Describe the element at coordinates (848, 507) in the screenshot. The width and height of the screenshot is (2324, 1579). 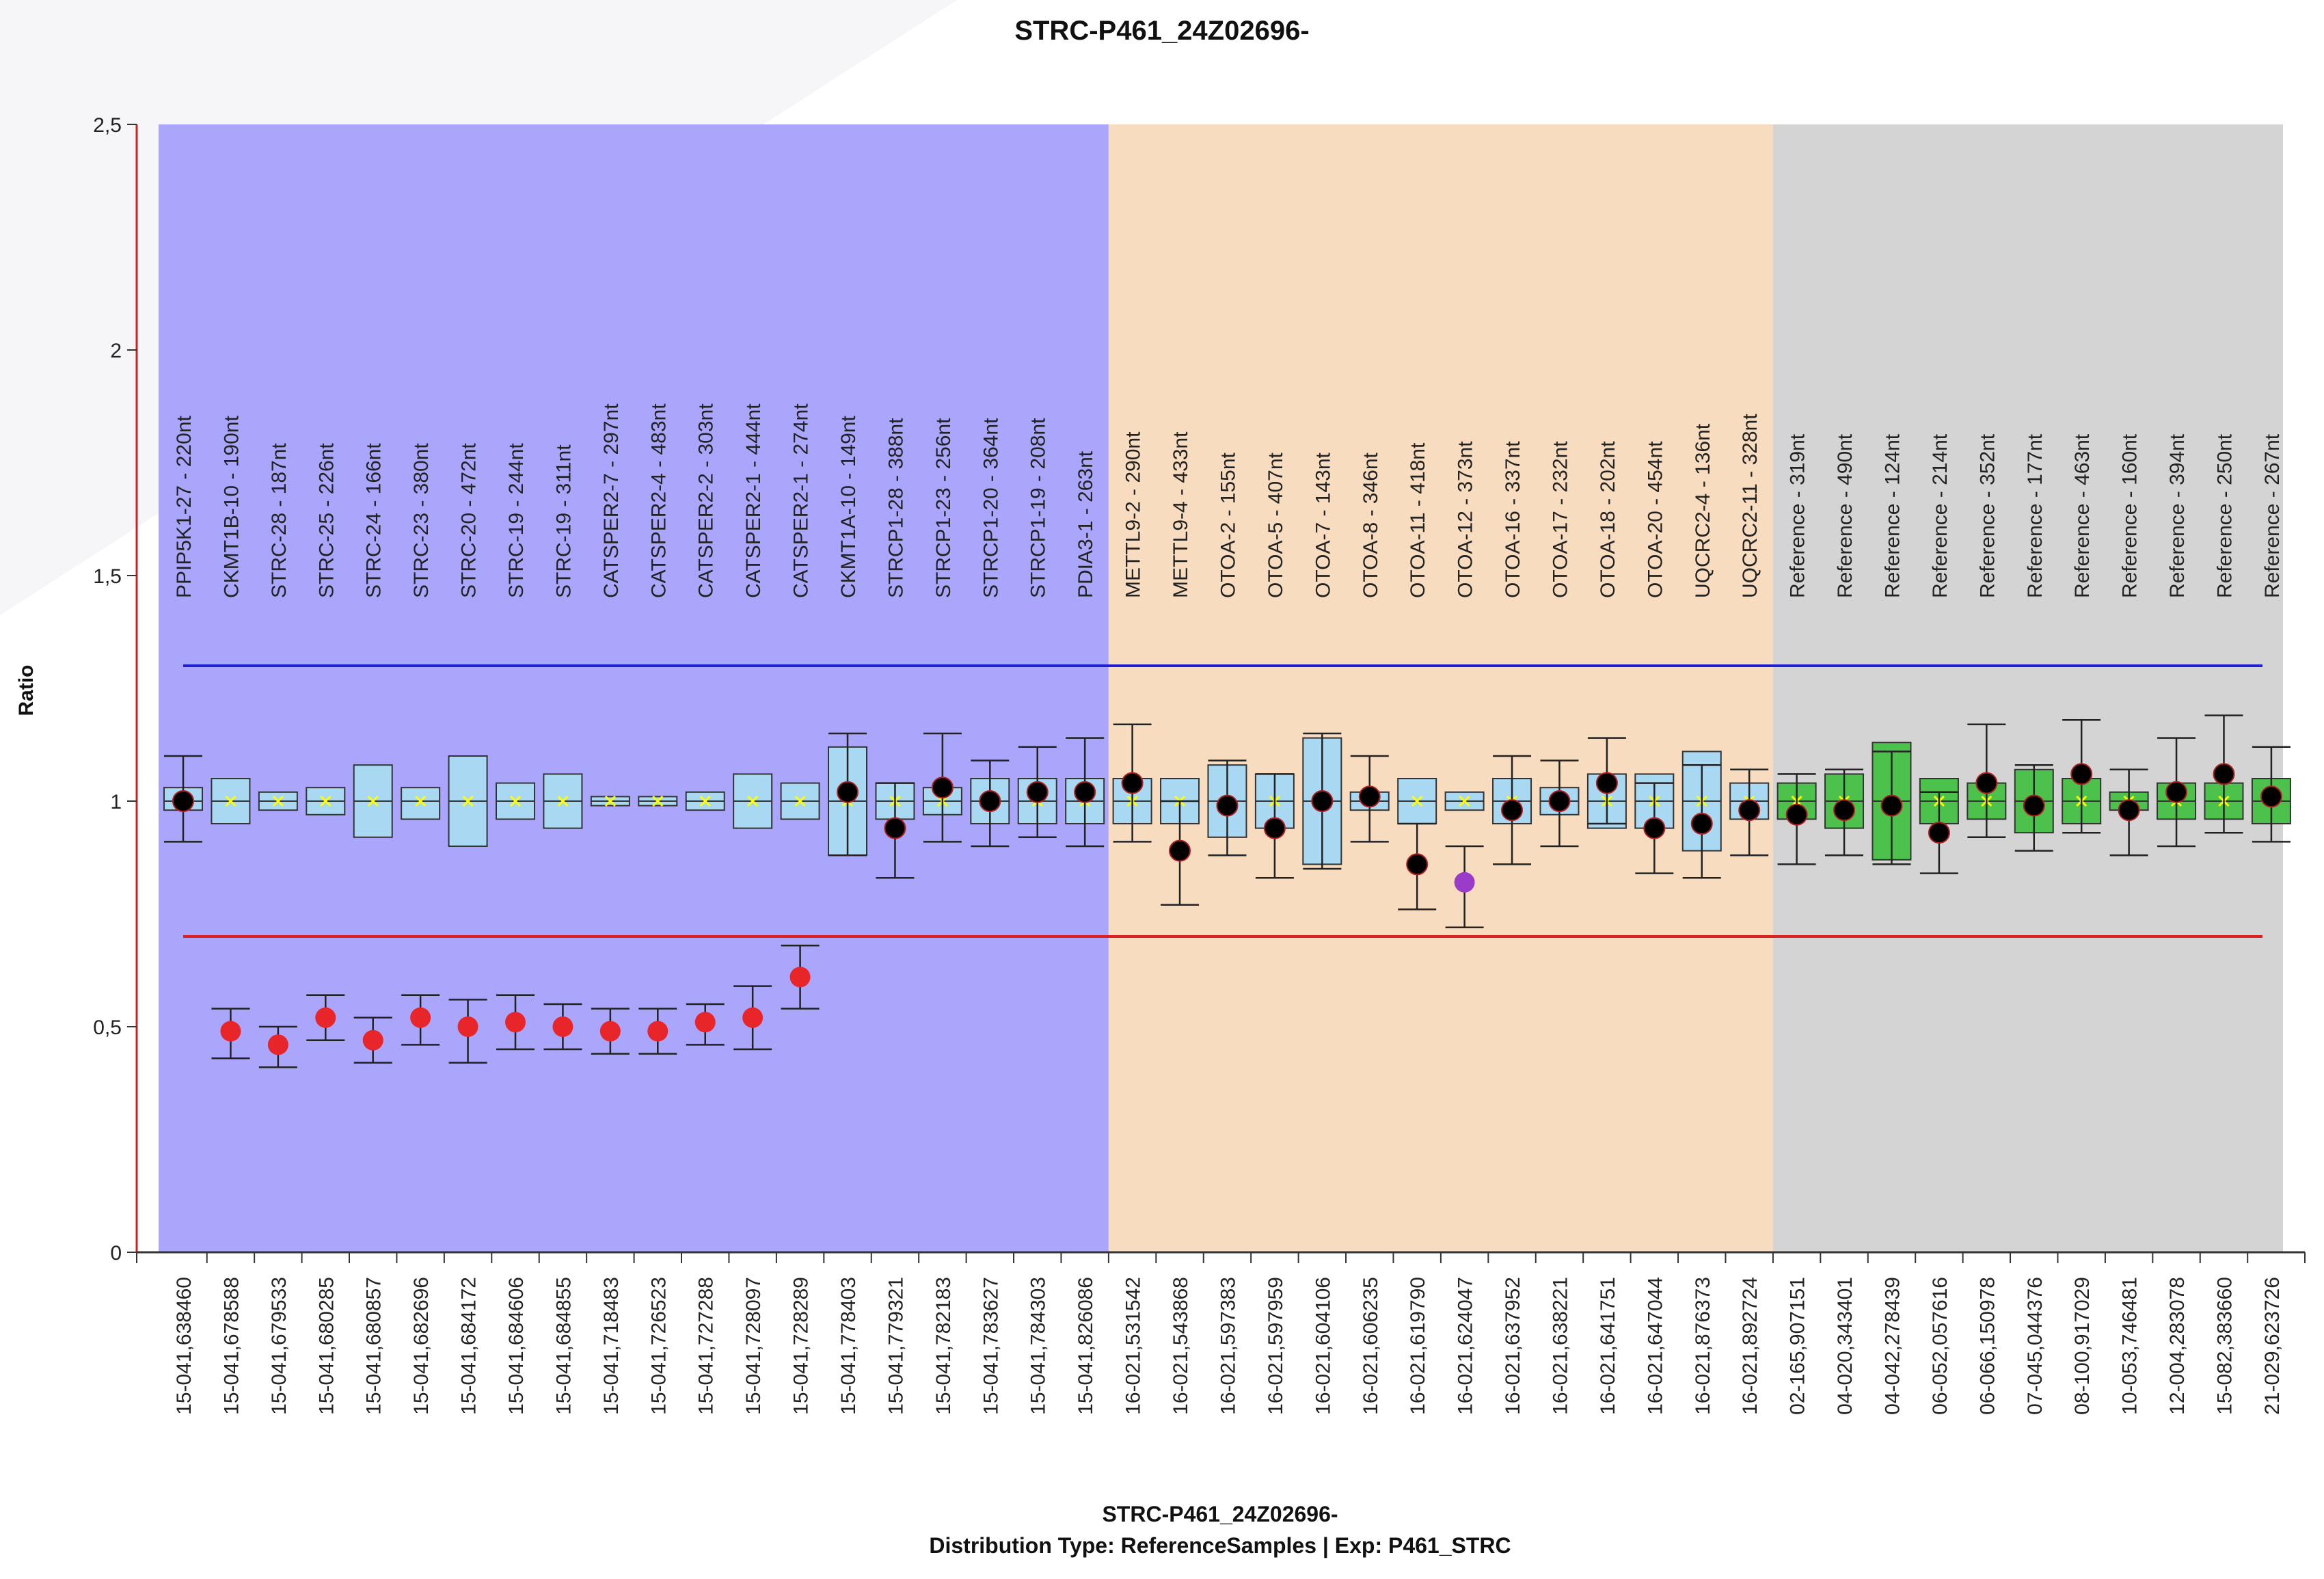
I see `probe-name-label: CKMT1A-10 - 149nt` at that location.